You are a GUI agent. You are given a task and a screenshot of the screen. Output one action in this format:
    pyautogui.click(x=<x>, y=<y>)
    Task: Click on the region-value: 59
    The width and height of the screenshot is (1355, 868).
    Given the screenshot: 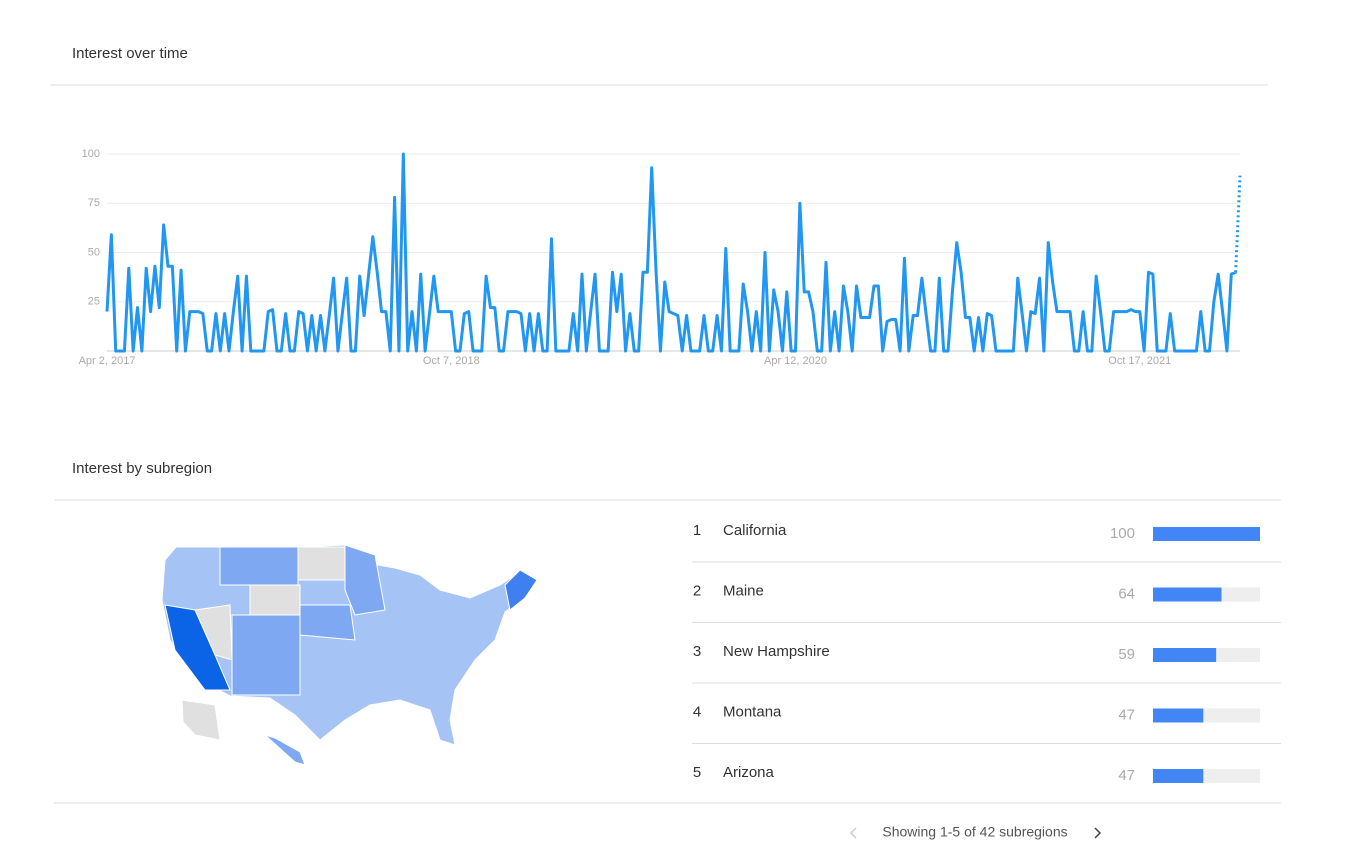 What is the action you would take?
    pyautogui.click(x=1126, y=654)
    